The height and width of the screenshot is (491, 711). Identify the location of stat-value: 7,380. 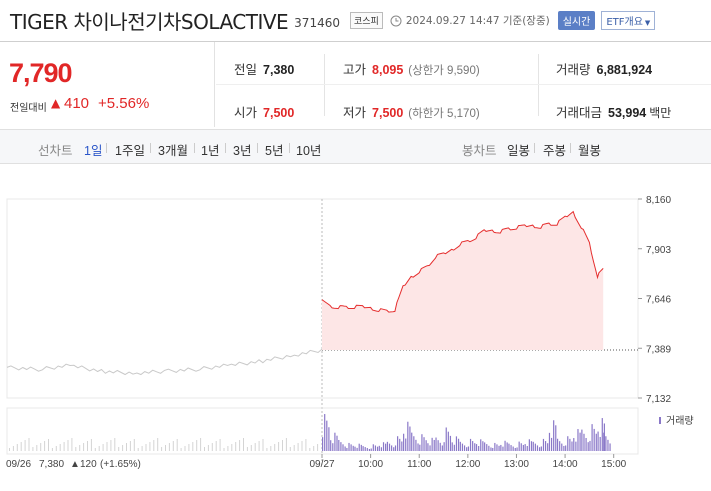
(279, 70).